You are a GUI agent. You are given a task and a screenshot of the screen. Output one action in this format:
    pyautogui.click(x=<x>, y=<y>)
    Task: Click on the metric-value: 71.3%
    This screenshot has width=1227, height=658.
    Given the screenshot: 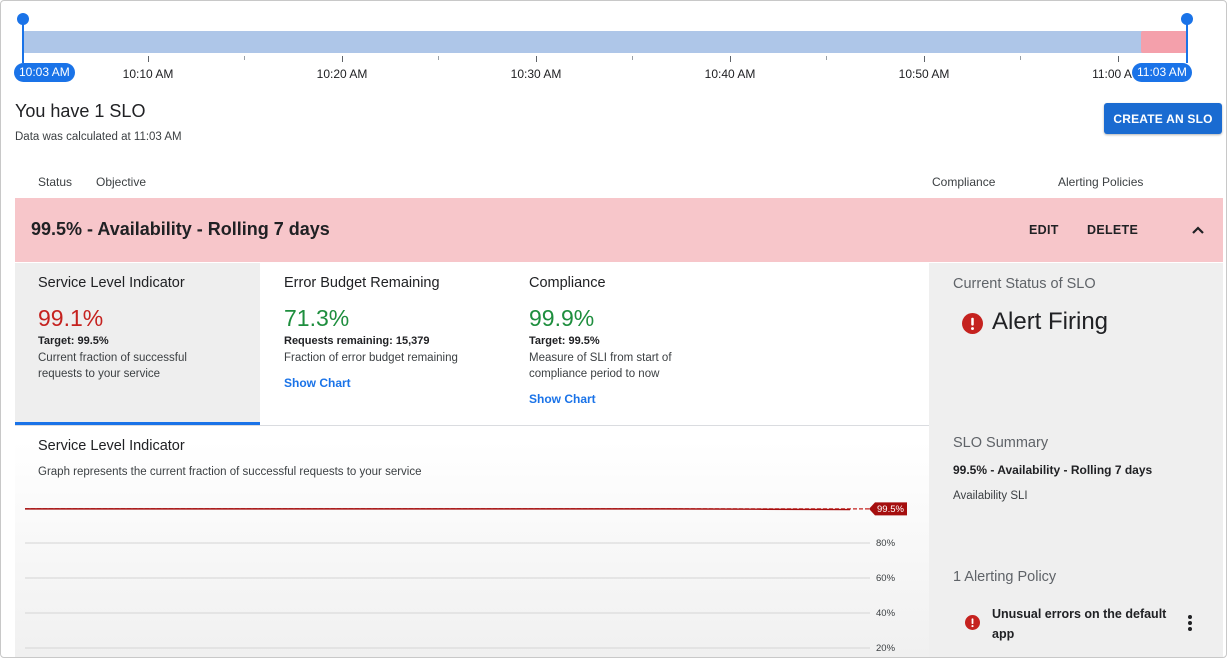 What is the action you would take?
    pyautogui.click(x=317, y=318)
    